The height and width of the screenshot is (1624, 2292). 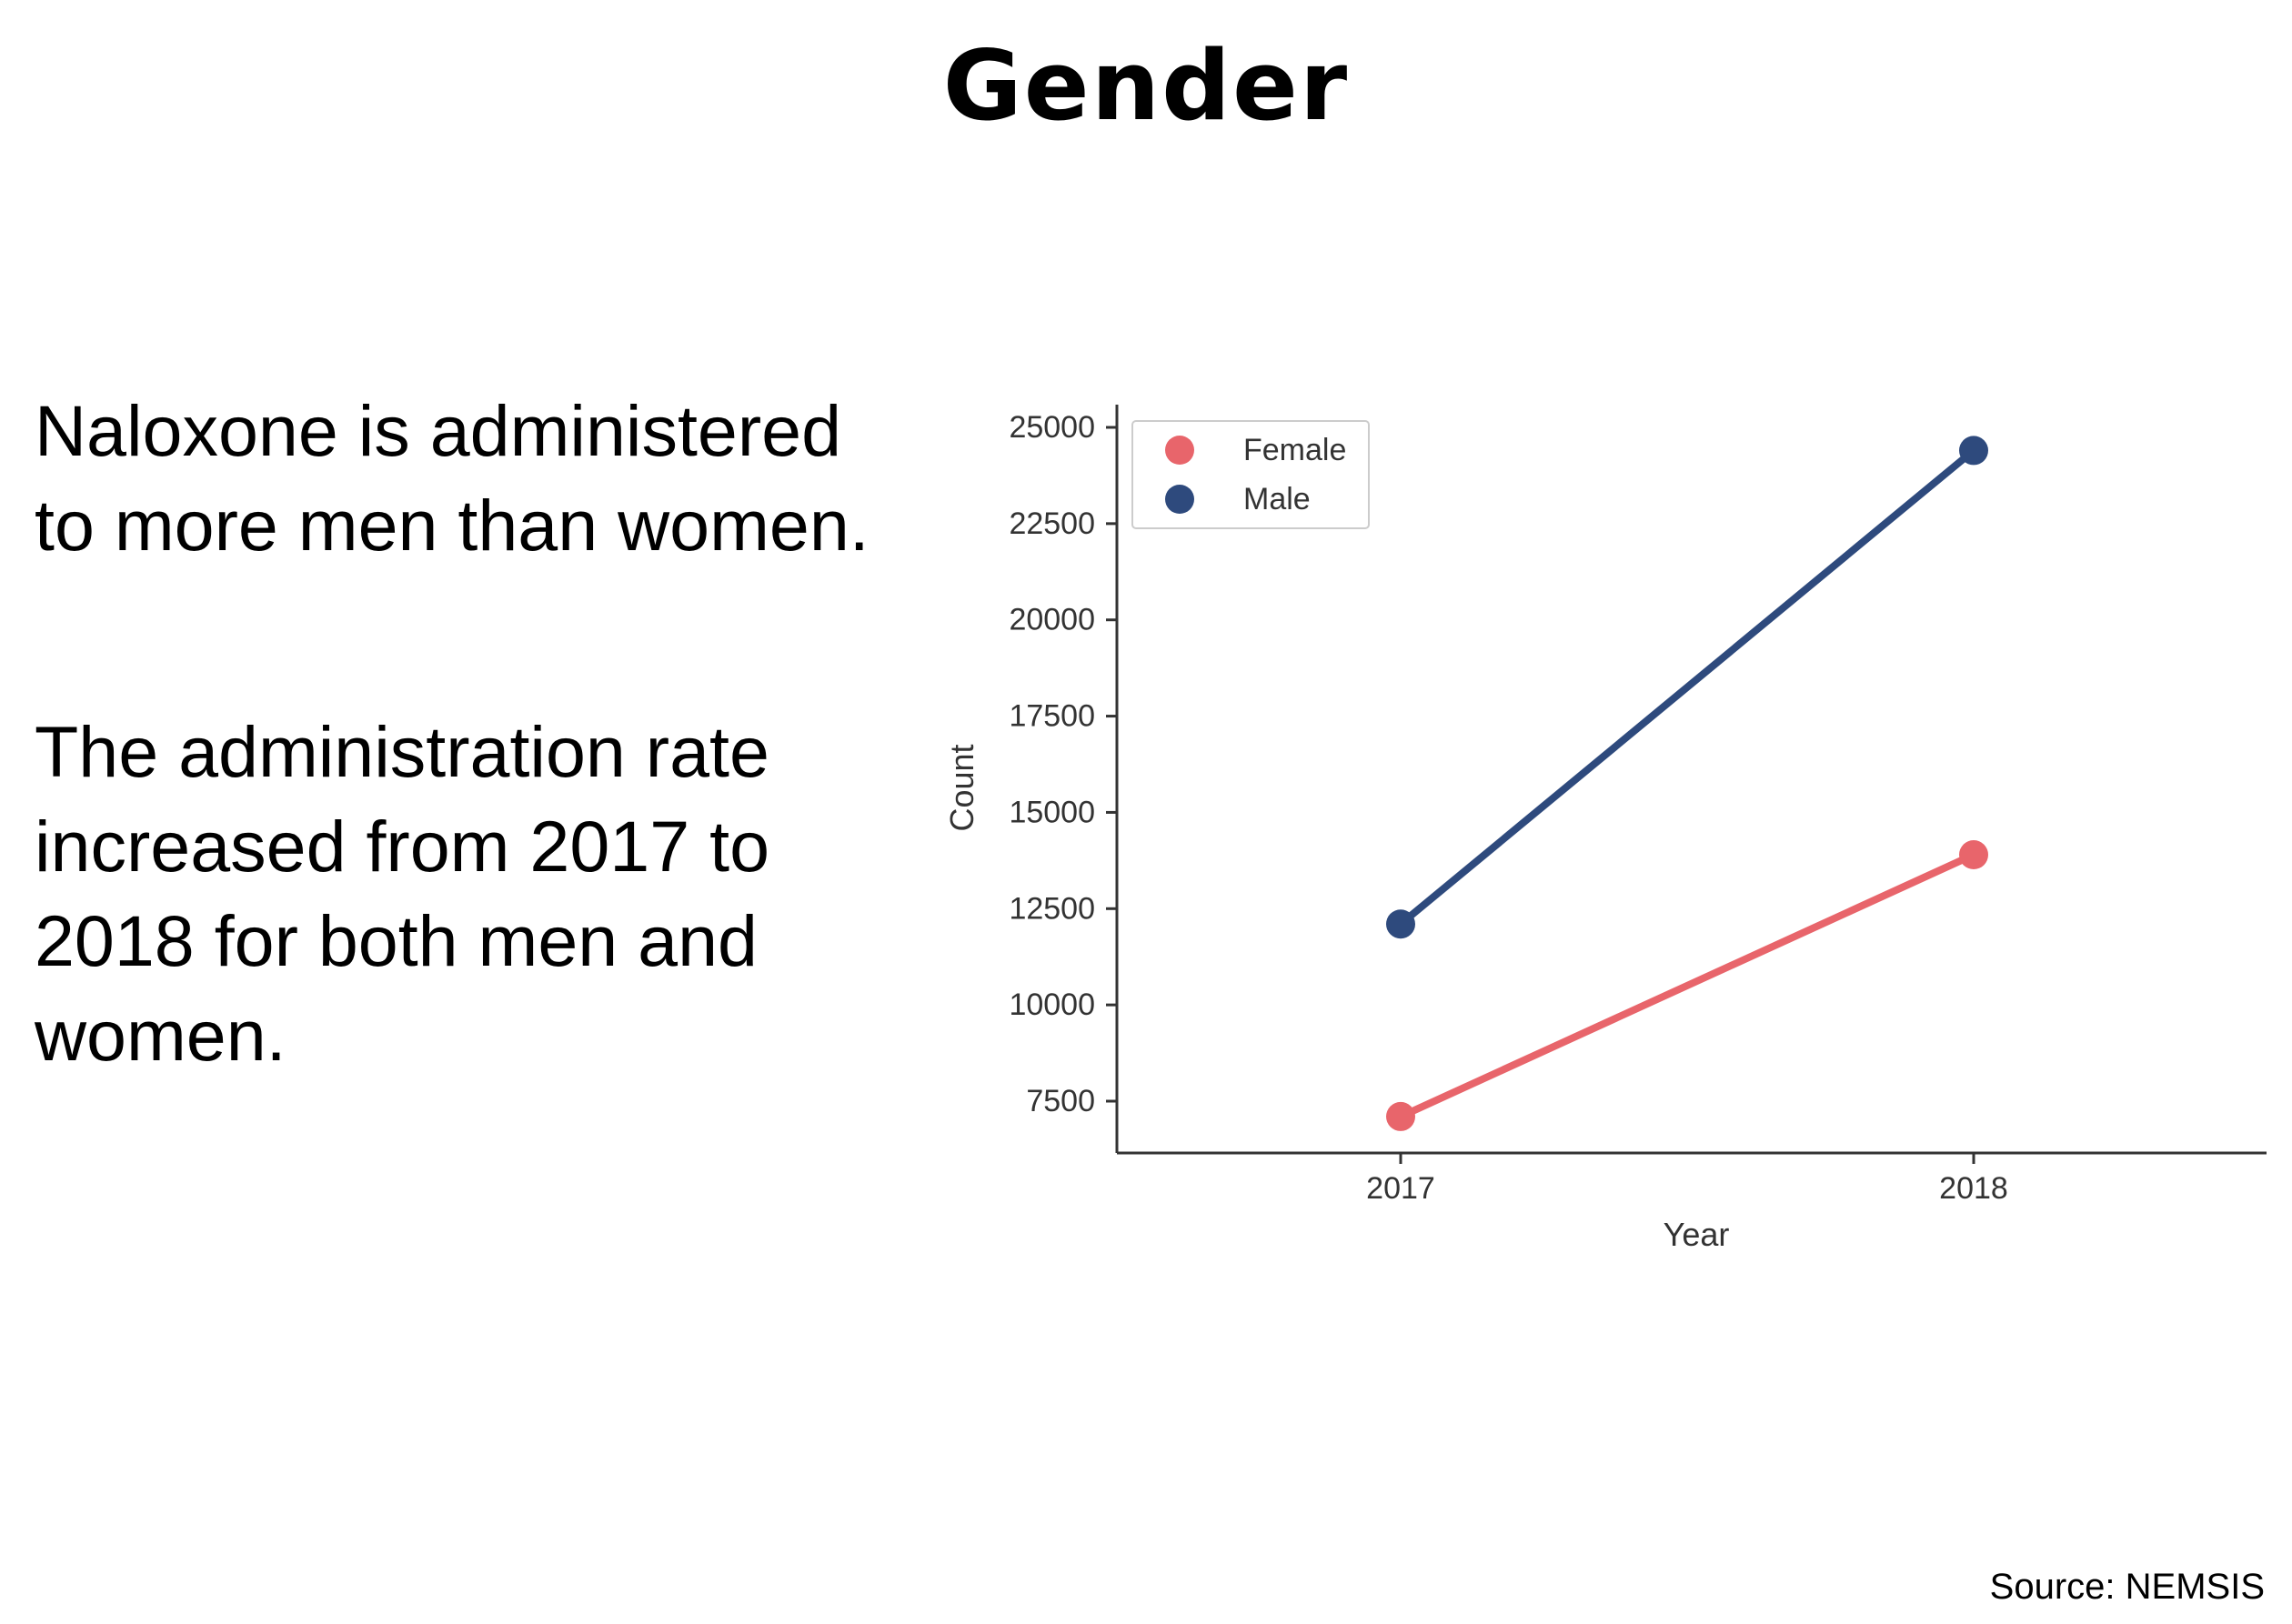 I want to click on legend-label-female: Female, so click(x=1294, y=450).